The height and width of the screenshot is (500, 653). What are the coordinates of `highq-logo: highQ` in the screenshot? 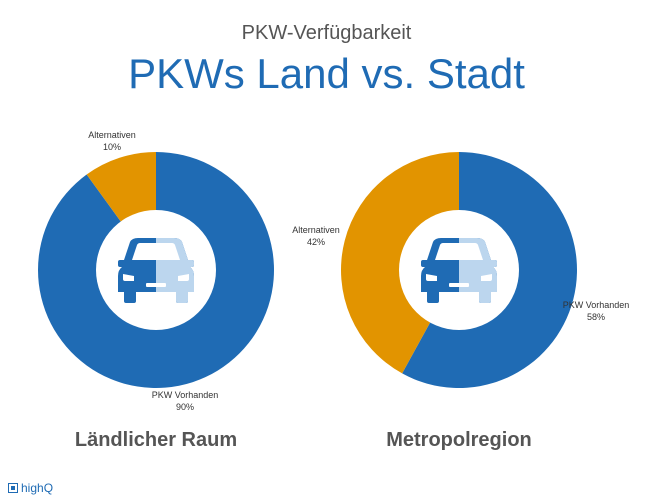 It's located at (30, 488).